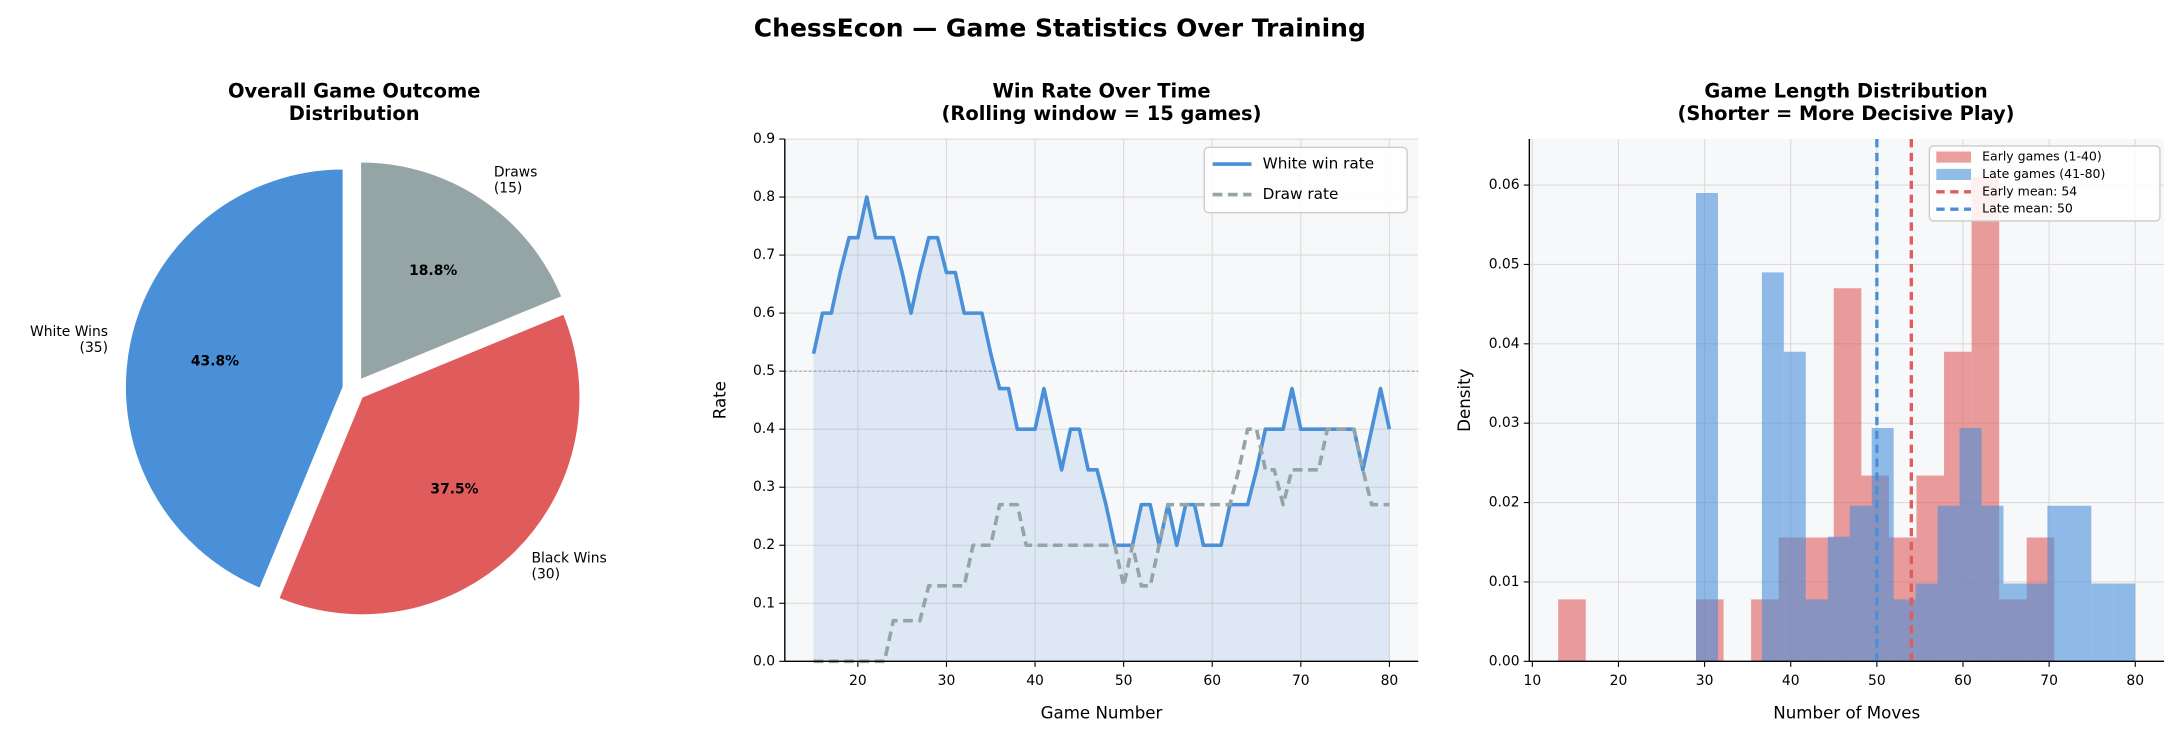  Describe the element at coordinates (1846, 713) in the screenshot. I see `x-axis-label: Number of Moves` at that location.